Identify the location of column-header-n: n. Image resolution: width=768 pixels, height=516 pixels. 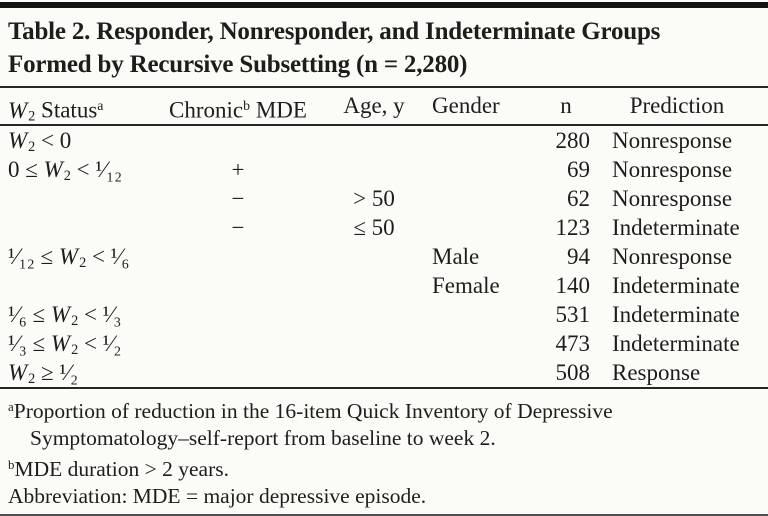
(566, 105).